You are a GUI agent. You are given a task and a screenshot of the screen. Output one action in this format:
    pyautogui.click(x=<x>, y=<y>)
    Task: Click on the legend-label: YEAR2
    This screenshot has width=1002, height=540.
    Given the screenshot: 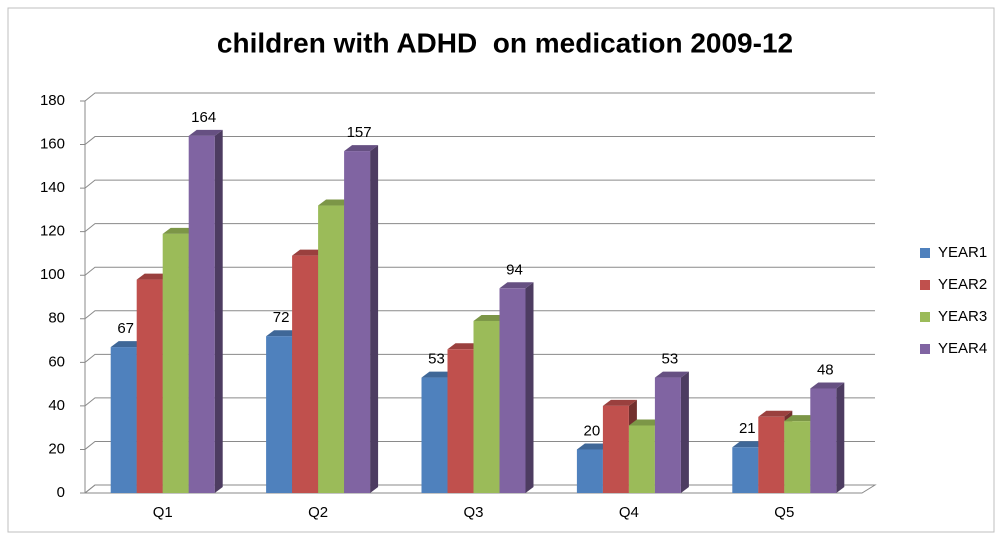 What is the action you would take?
    pyautogui.click(x=962, y=284)
    